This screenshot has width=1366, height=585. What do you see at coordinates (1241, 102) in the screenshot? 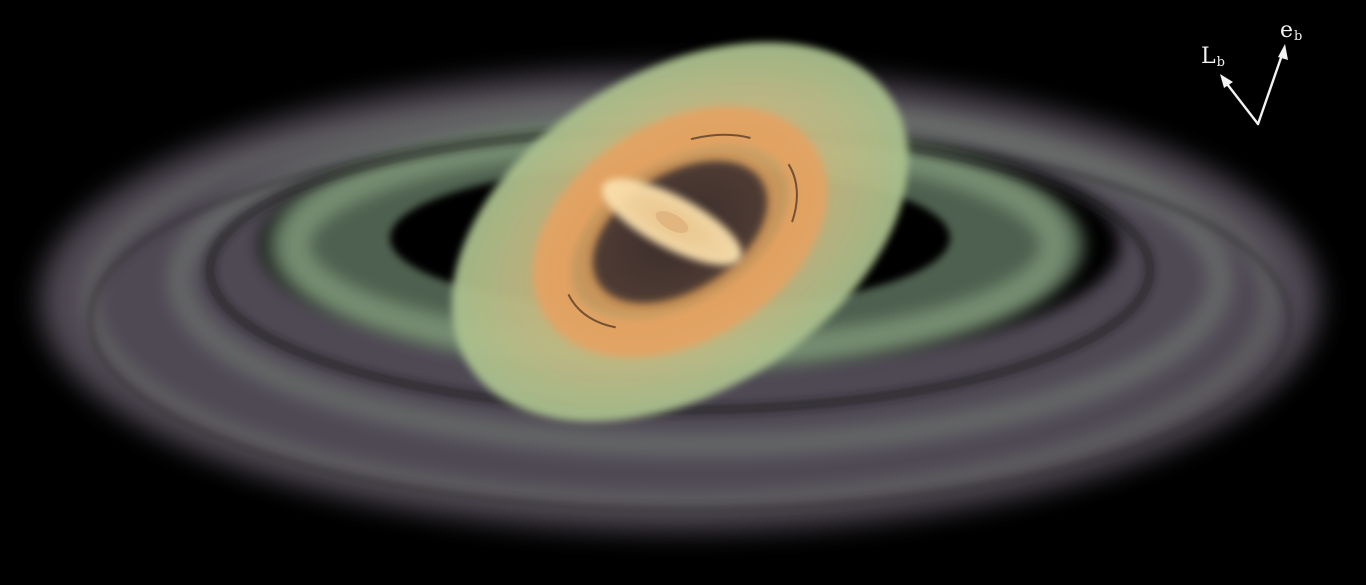
I see `L-arrow` at bounding box center [1241, 102].